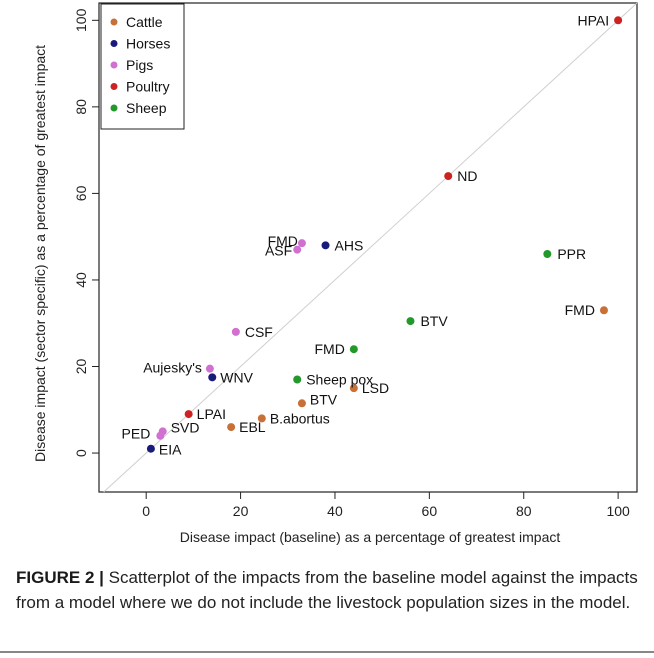 The width and height of the screenshot is (654, 658). What do you see at coordinates (593, 20) in the screenshot?
I see `point-label-poultry: HPAI` at bounding box center [593, 20].